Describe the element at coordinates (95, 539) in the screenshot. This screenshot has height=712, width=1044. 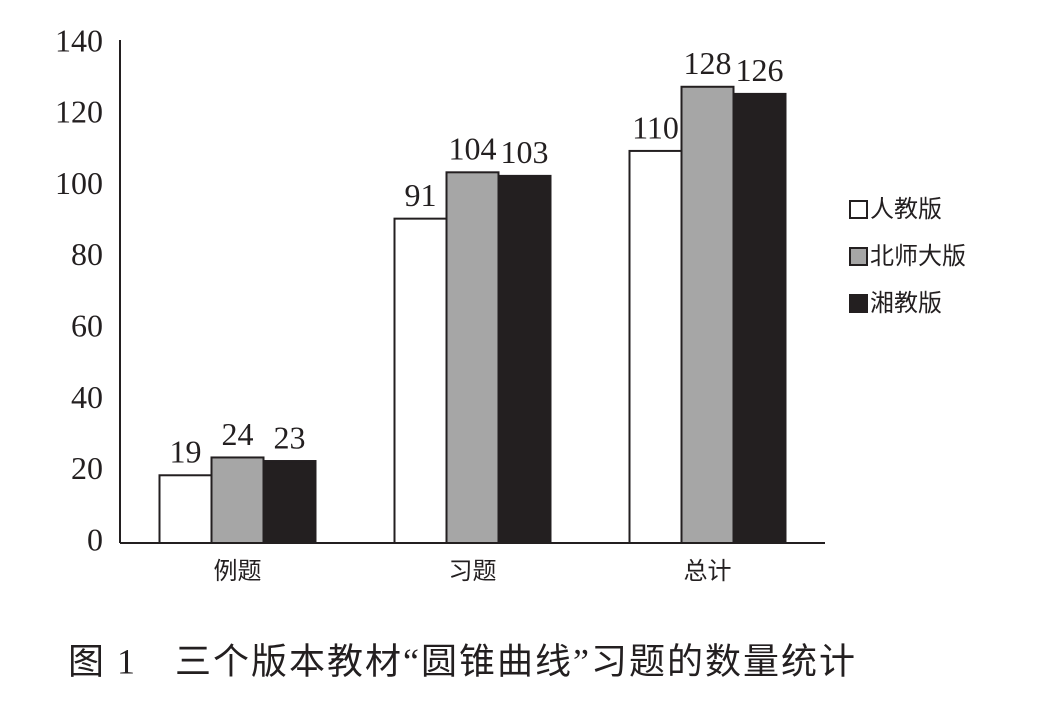
I see `y-tick-label: 0` at that location.